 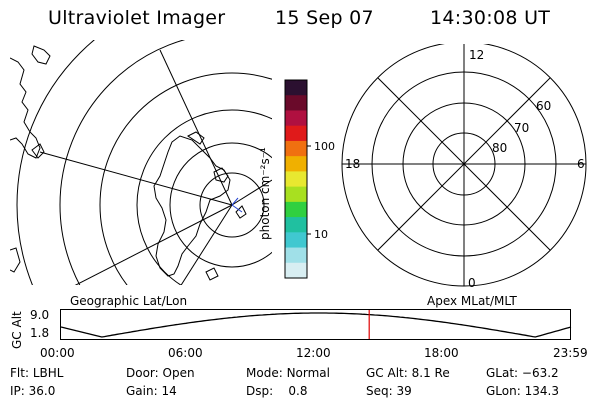 I want to click on glat-info: GLat: −63.2, so click(x=522, y=373).